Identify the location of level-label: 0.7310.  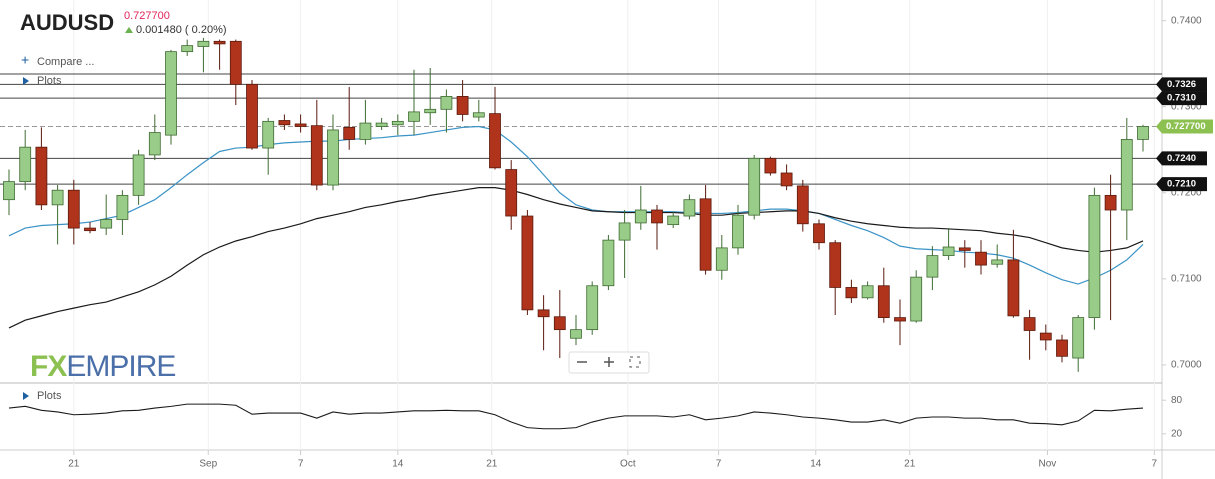
(1181, 98).